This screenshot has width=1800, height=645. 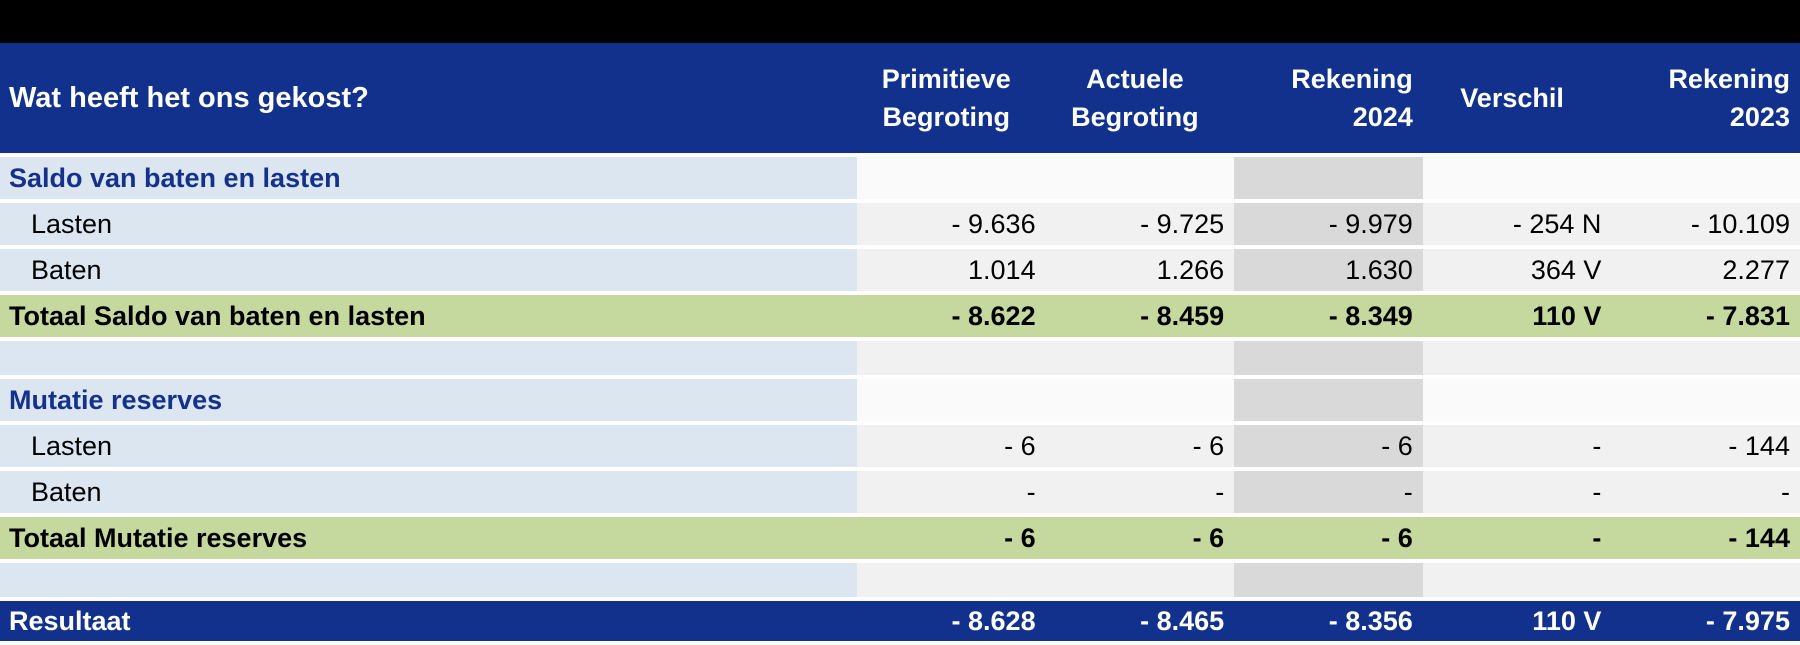 What do you see at coordinates (1328, 492) in the screenshot?
I see `cell-mutatie-baten-rekening-2024: -` at bounding box center [1328, 492].